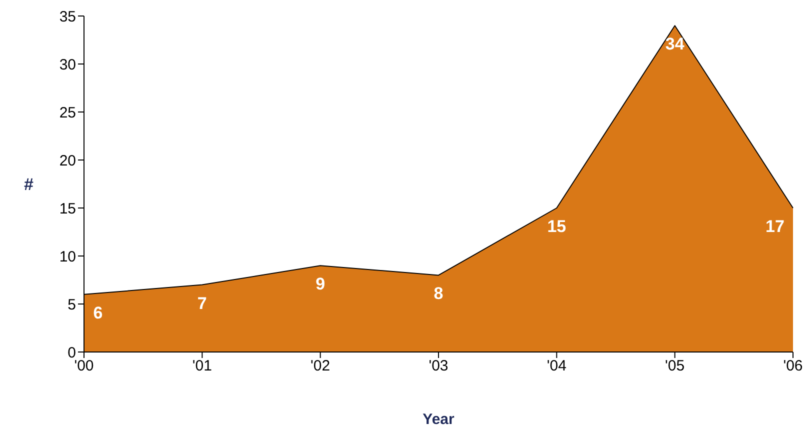  What do you see at coordinates (202, 303) in the screenshot?
I see `data-label: 7` at bounding box center [202, 303].